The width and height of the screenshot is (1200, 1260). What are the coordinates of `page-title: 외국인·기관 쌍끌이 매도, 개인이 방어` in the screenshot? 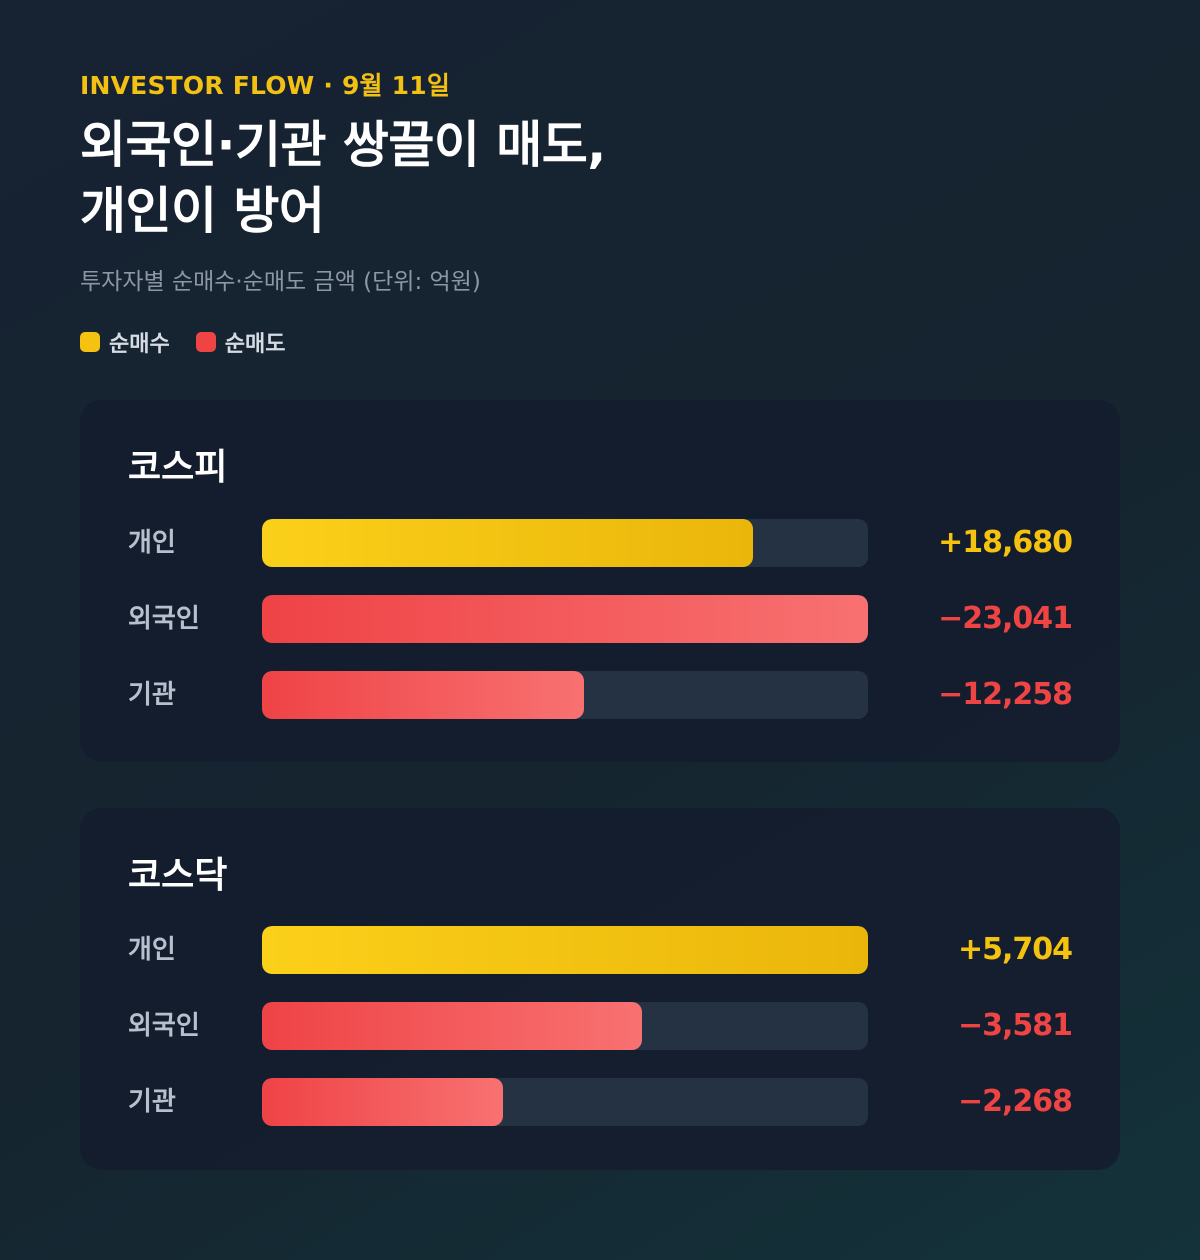 It's located at (343, 178).